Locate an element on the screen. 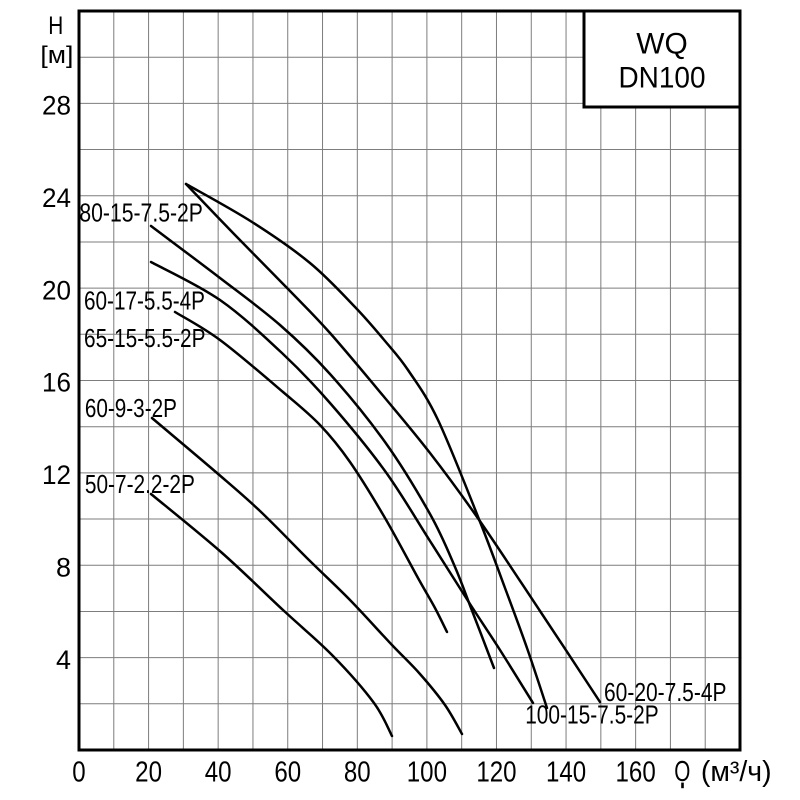 The image size is (800, 800). svg-text: [м] is located at coordinates (56, 55).